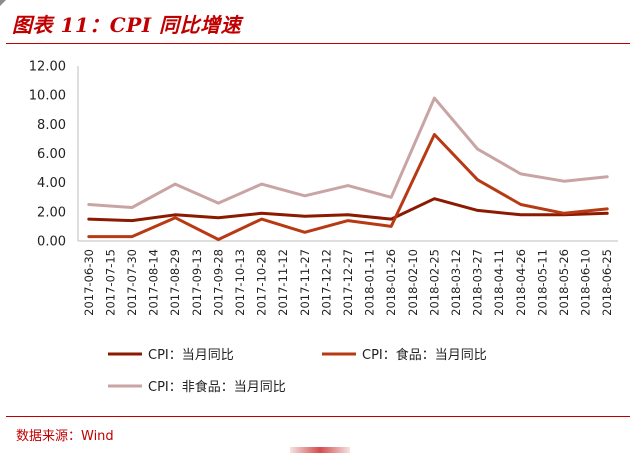 This screenshot has width=636, height=453. What do you see at coordinates (607, 282) in the screenshot?
I see `x-tick-label: 2018-06-25` at bounding box center [607, 282].